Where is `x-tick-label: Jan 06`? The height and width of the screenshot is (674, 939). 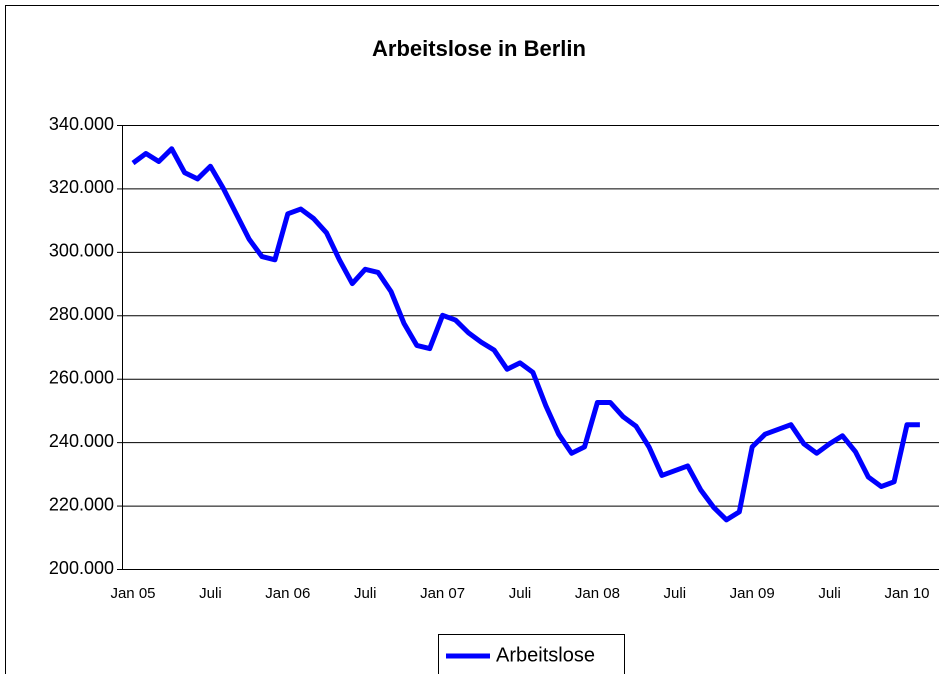 x-tick-label: Jan 06 is located at coordinates (287, 593).